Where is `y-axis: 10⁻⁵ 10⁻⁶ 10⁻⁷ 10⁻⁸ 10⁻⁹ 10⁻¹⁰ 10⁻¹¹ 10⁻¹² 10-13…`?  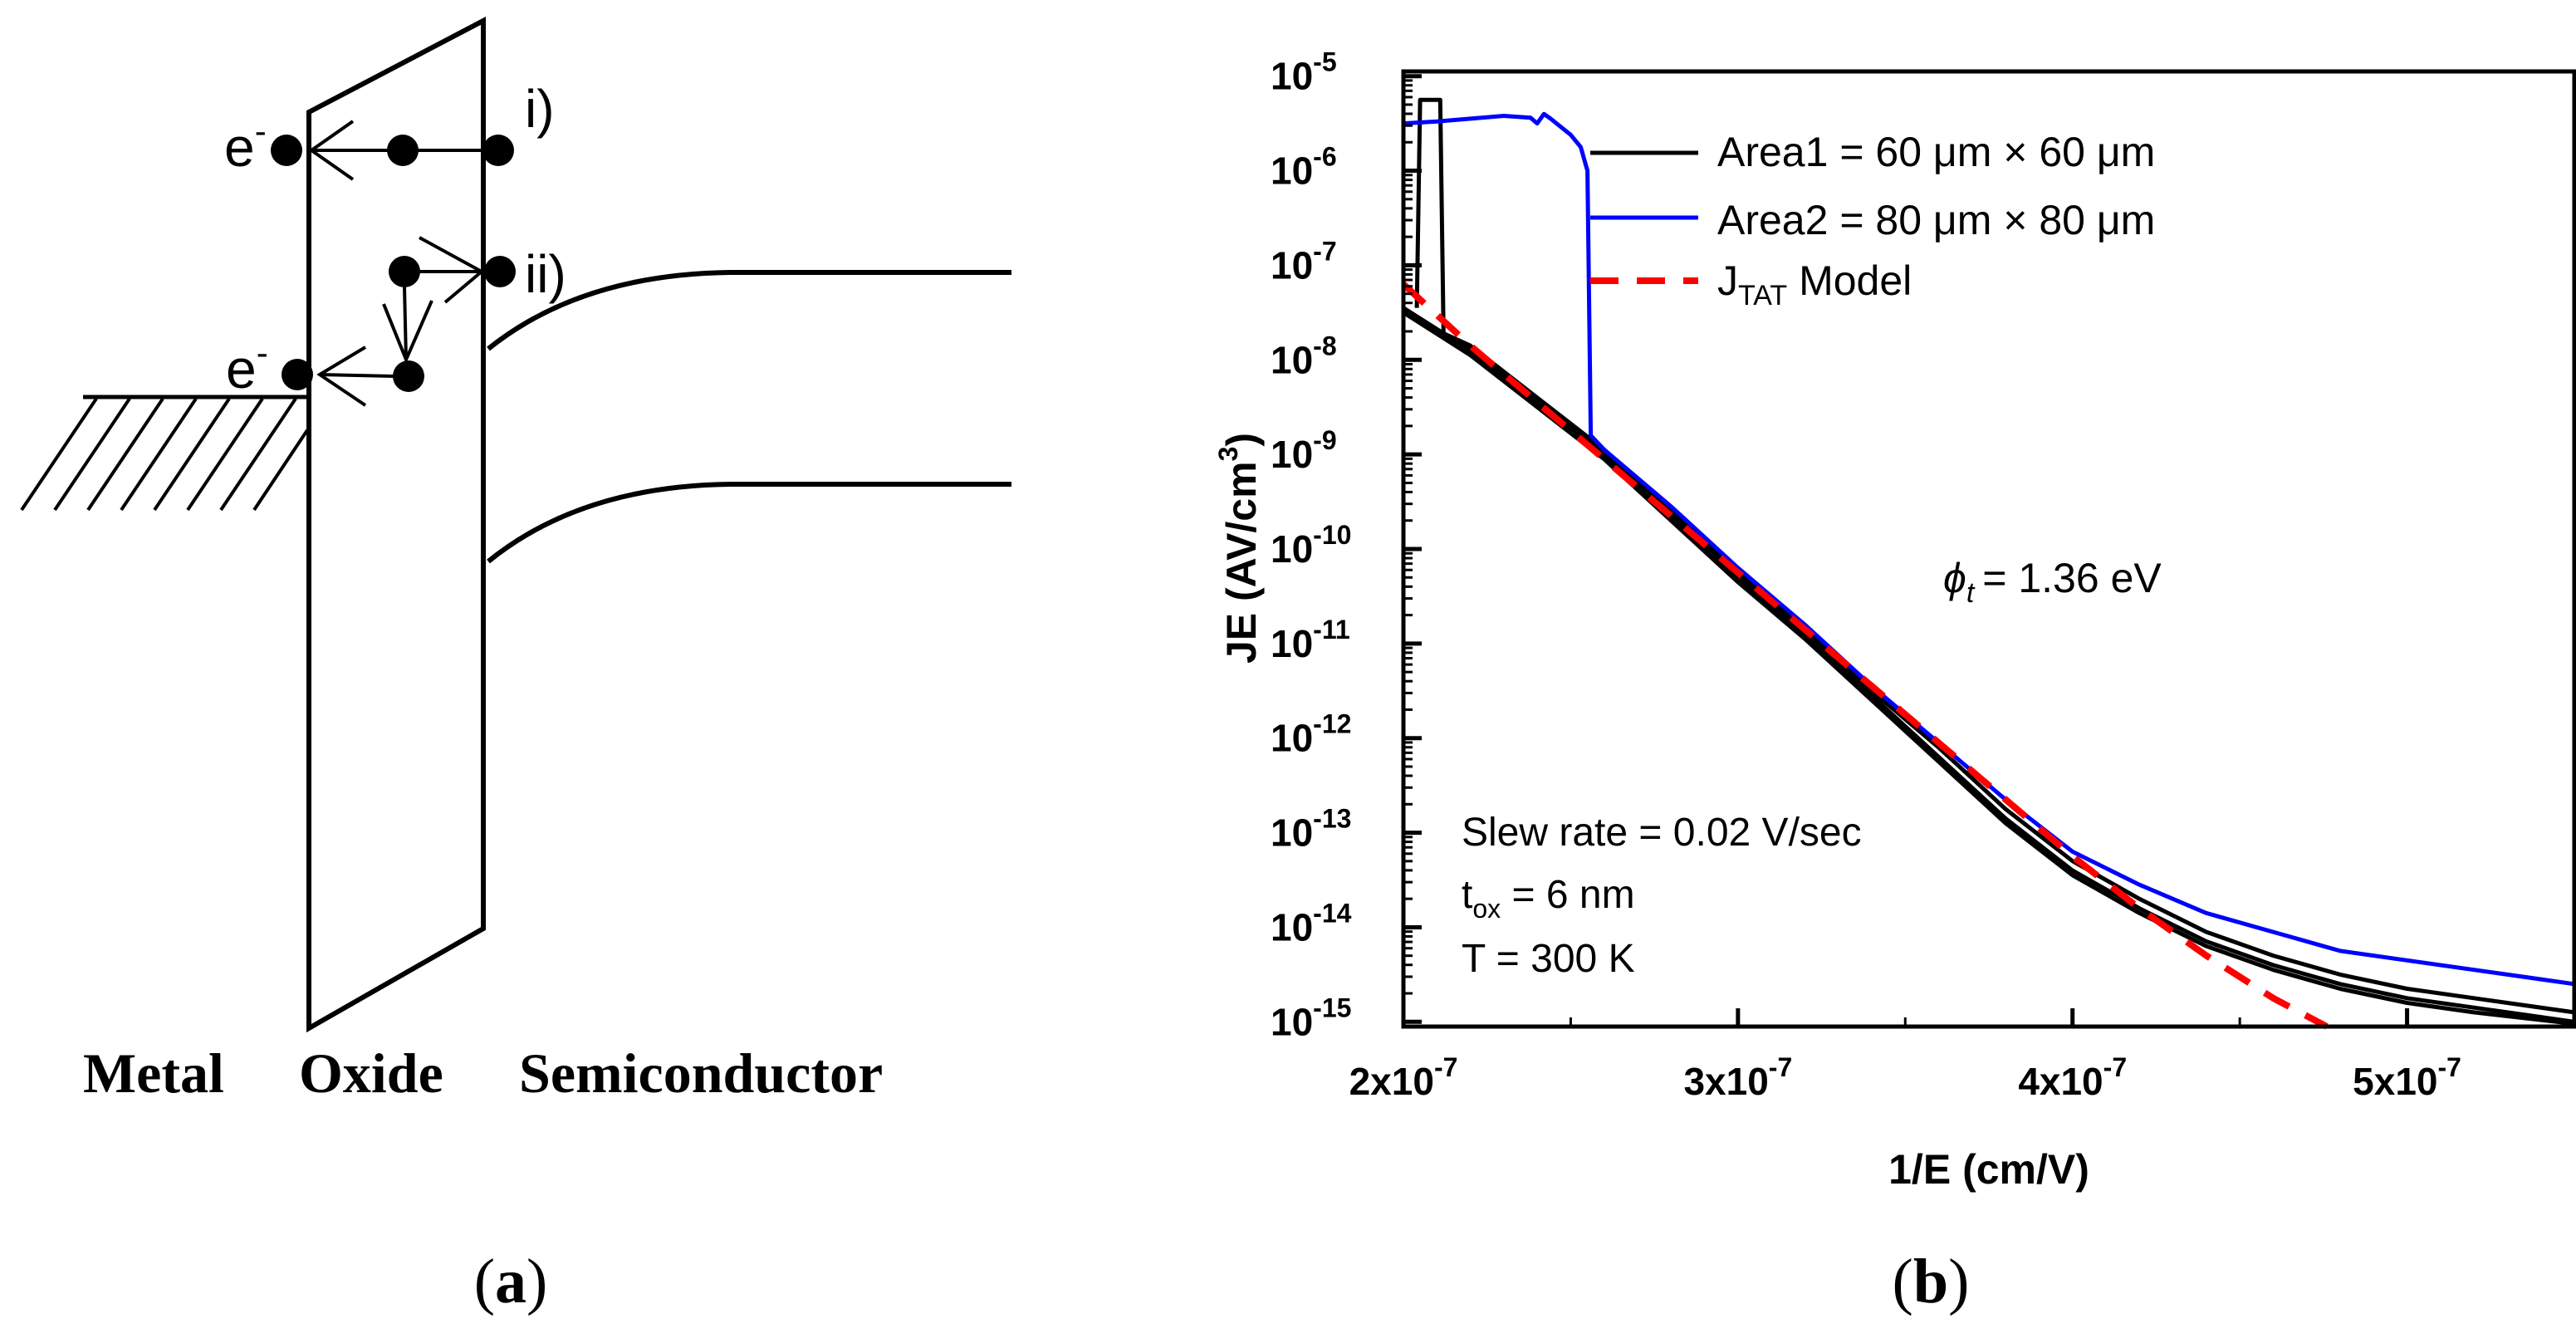
y-axis: 10⁻⁵ 10⁻⁶ 10⁻⁷ 10⁻⁸ 10⁻⁹ 10⁻¹⁰ 10⁻¹¹ 10⁻¹² 10-13… is located at coordinates (1346, 545).